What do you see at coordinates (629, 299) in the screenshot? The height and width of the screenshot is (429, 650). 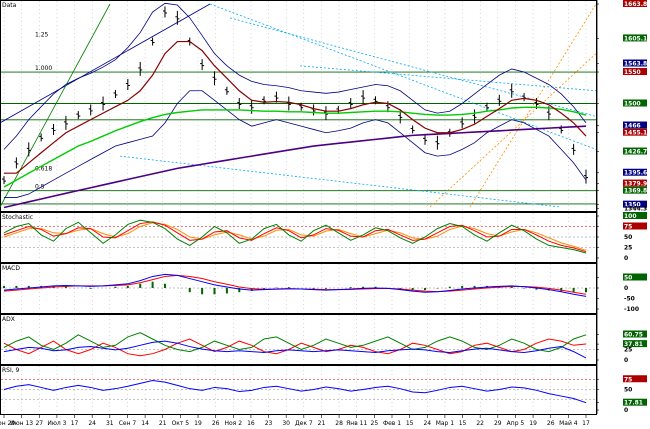 I see `y-tick-label: -50` at bounding box center [629, 299].